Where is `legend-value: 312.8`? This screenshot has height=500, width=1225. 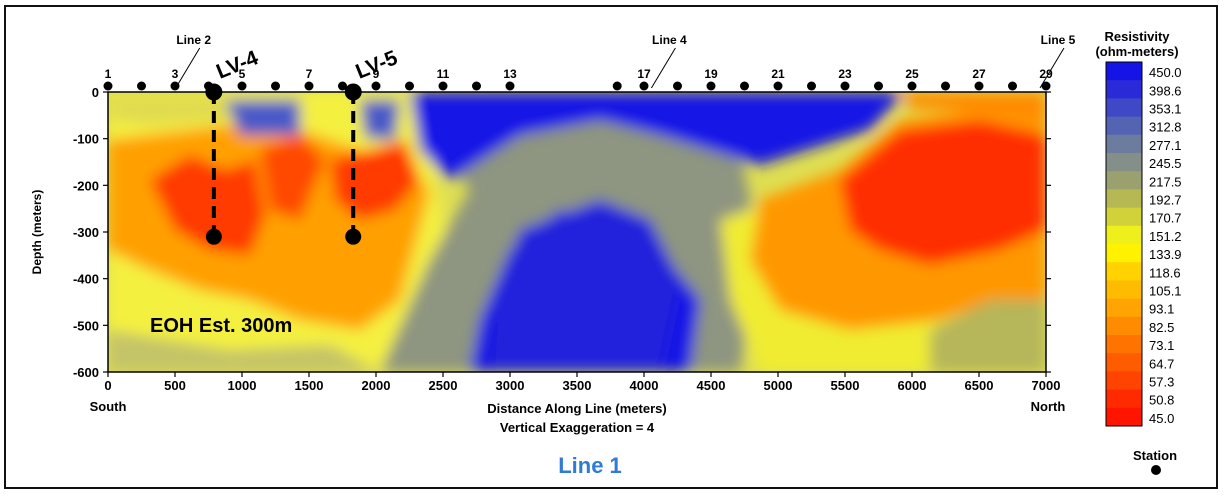 legend-value: 312.8 is located at coordinates (1165, 127).